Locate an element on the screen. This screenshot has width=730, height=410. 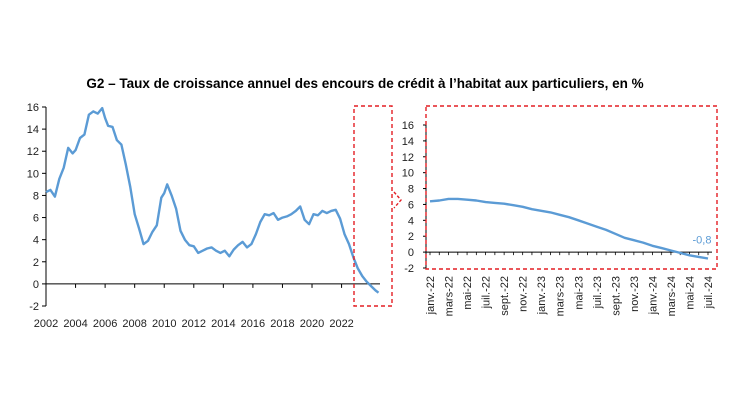
right-x-tick-label: janv.-23 is located at coordinates (542, 295).